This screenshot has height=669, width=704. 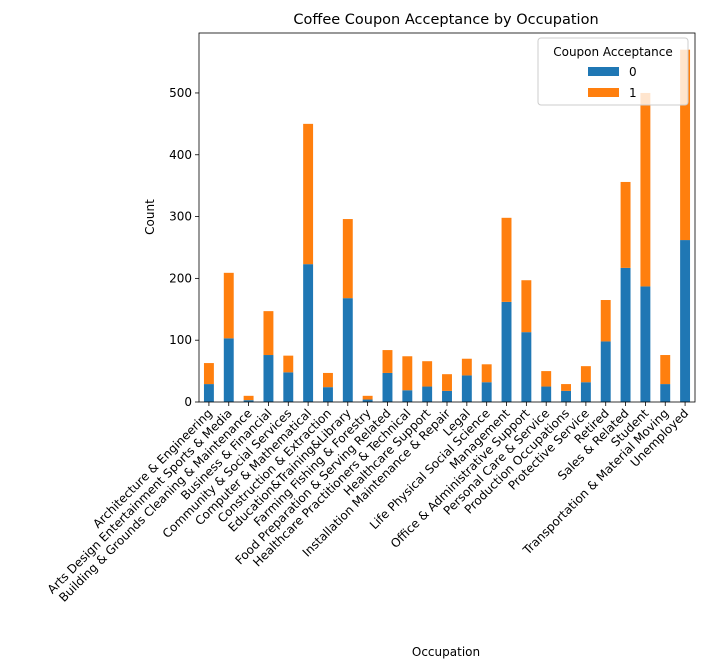 What do you see at coordinates (180, 340) in the screenshot?
I see `y-tick-label: 100` at bounding box center [180, 340].